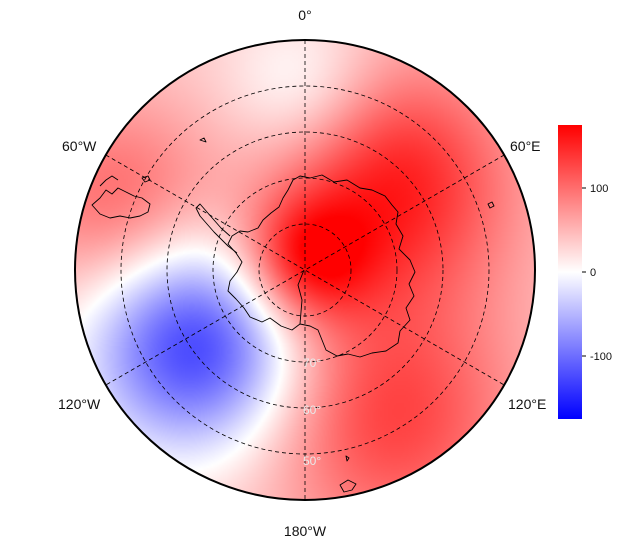  What do you see at coordinates (109, 181) in the screenshot?
I see `south-america-west` at bounding box center [109, 181].